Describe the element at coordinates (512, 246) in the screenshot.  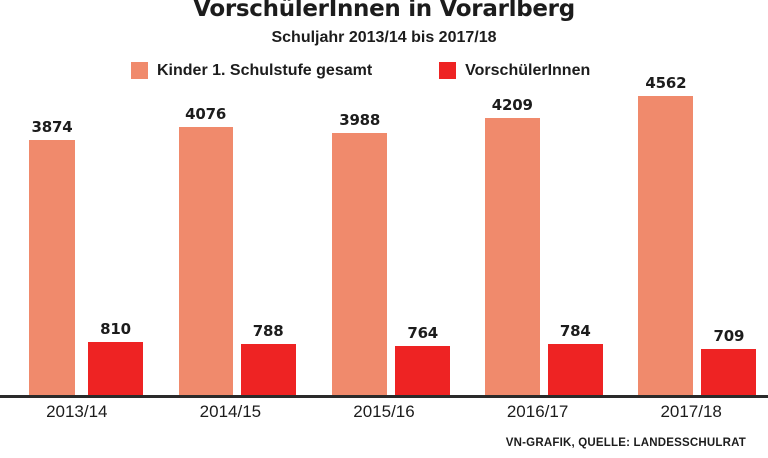
I see `bar-total: 4209` at that location.